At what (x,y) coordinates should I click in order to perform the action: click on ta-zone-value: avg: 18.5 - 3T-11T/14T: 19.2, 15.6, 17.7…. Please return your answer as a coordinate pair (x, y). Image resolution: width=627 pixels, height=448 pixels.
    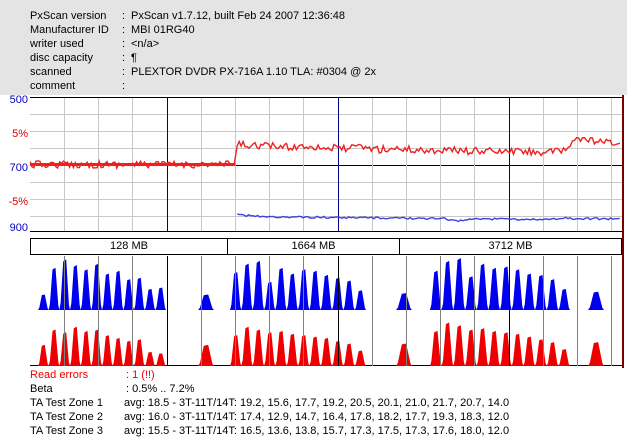
    Looking at the image, I should click on (317, 403).